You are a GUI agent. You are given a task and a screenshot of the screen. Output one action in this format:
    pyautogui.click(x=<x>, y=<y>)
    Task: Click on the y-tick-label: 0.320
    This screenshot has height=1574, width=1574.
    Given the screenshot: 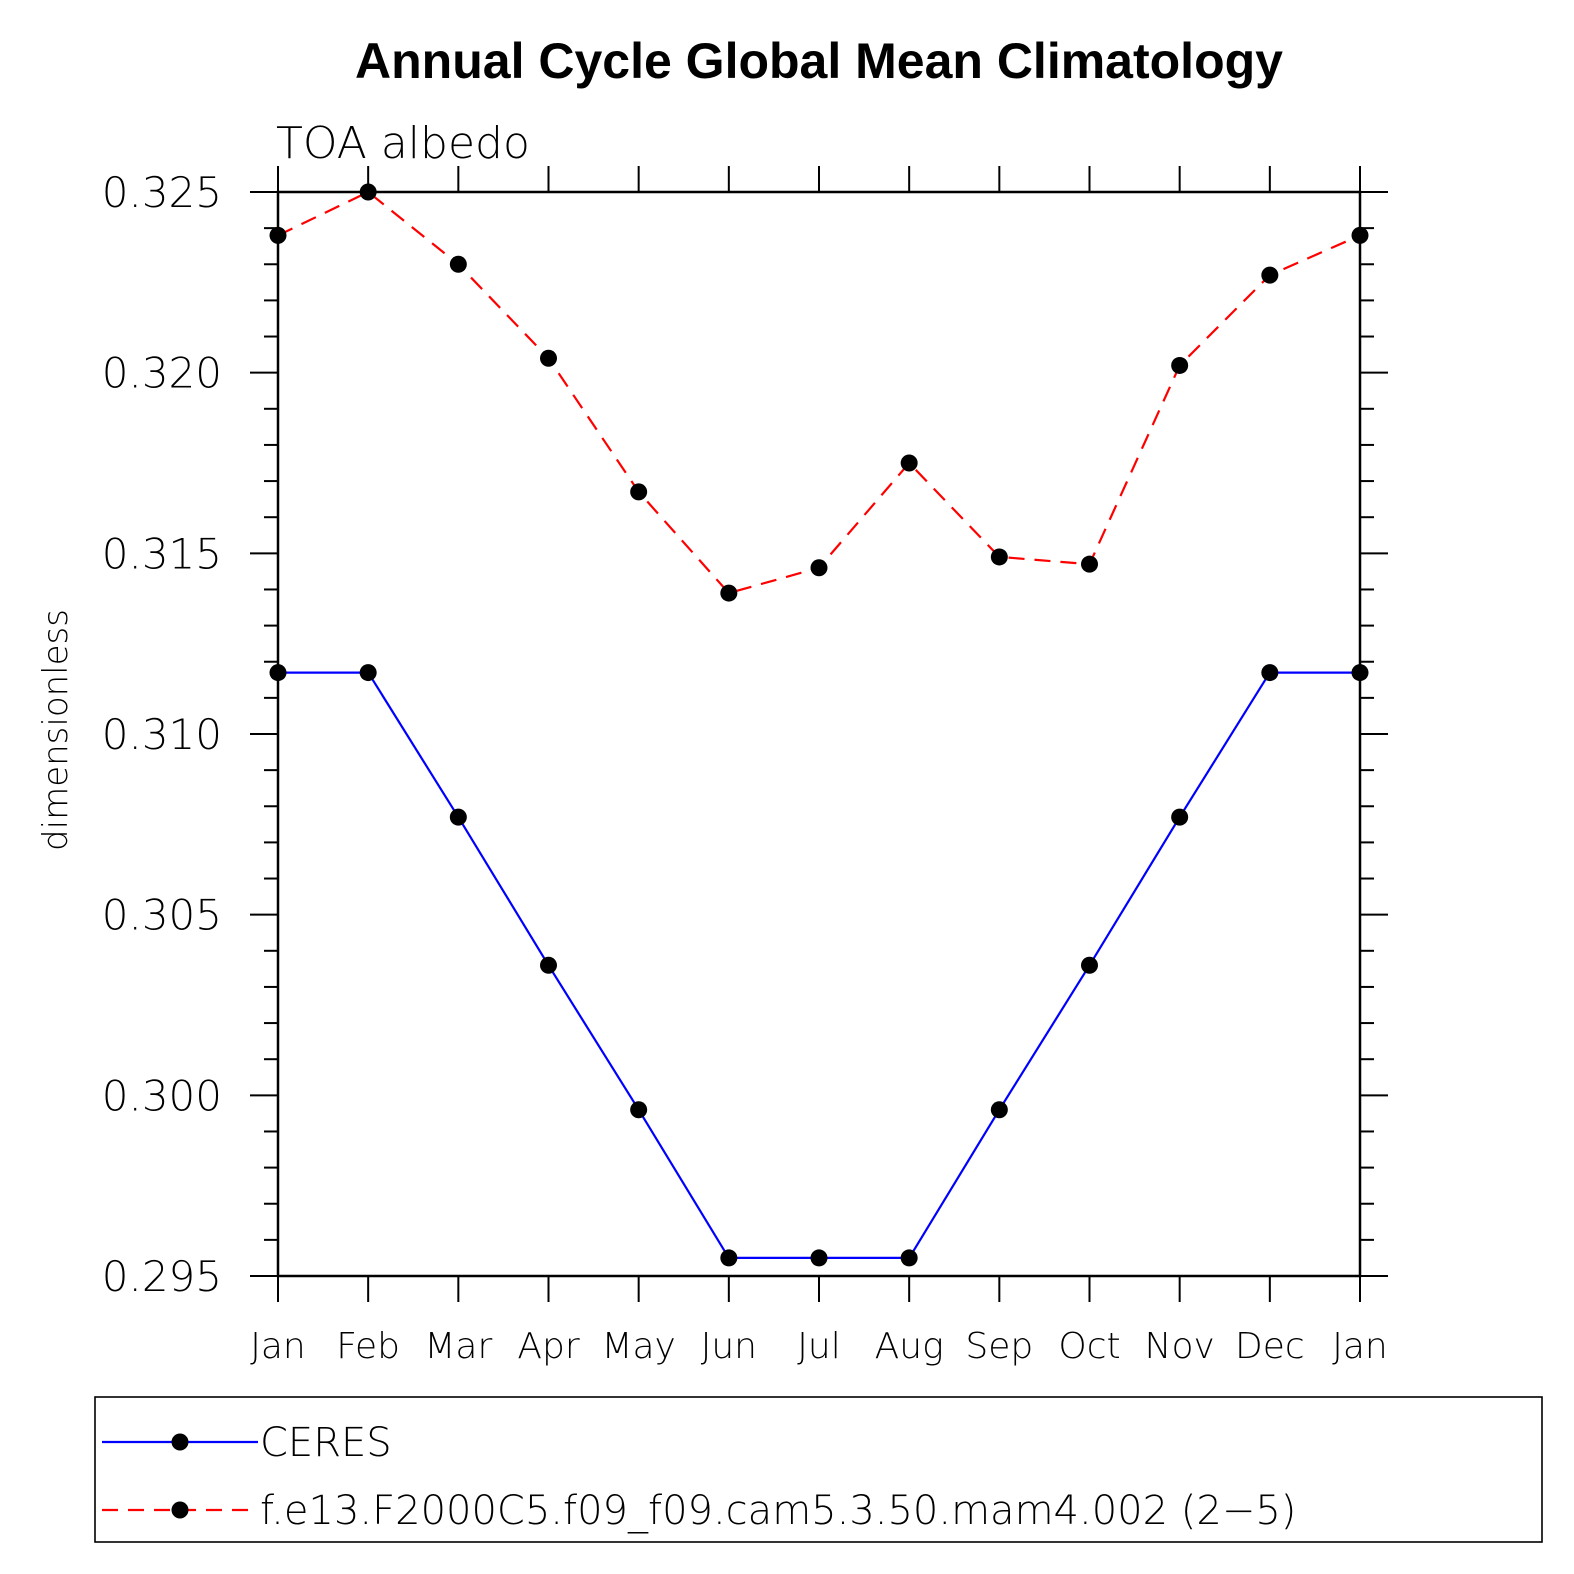 What is the action you would take?
    pyautogui.click(x=162, y=373)
    